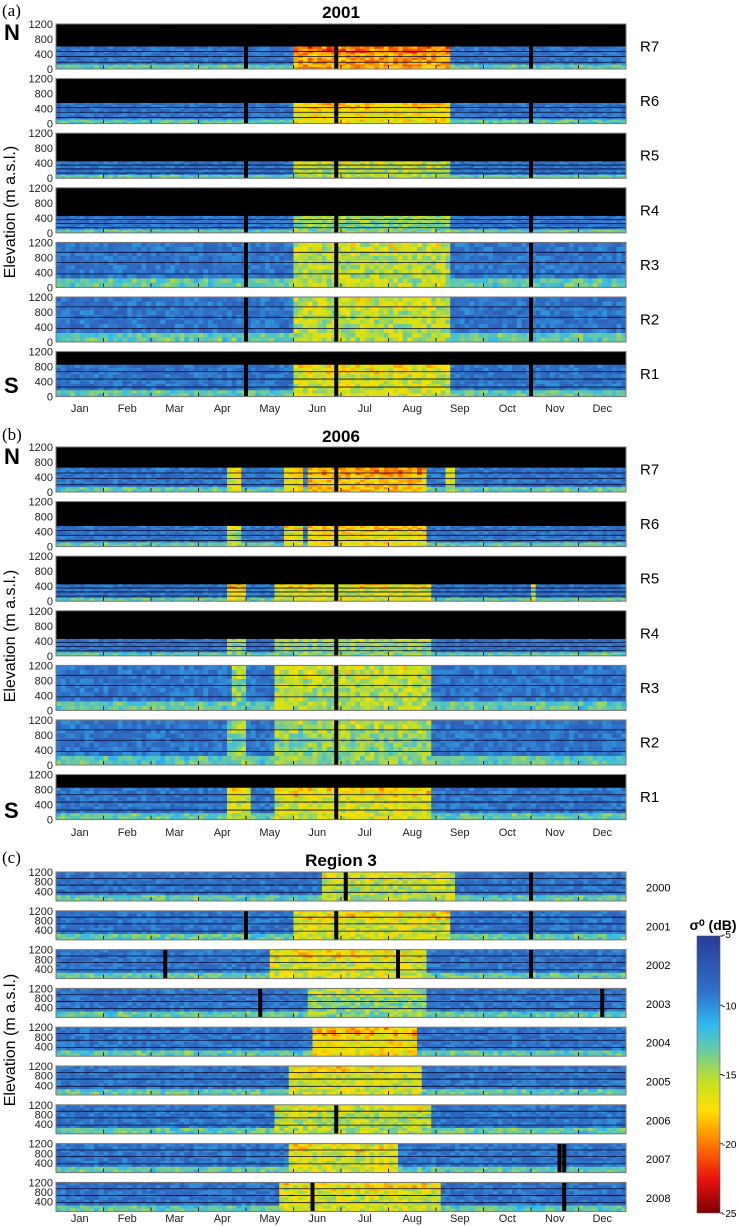 The width and height of the screenshot is (738, 1226). Describe the element at coordinates (12, 434) in the screenshot. I see `panel-label-b: (b)` at that location.